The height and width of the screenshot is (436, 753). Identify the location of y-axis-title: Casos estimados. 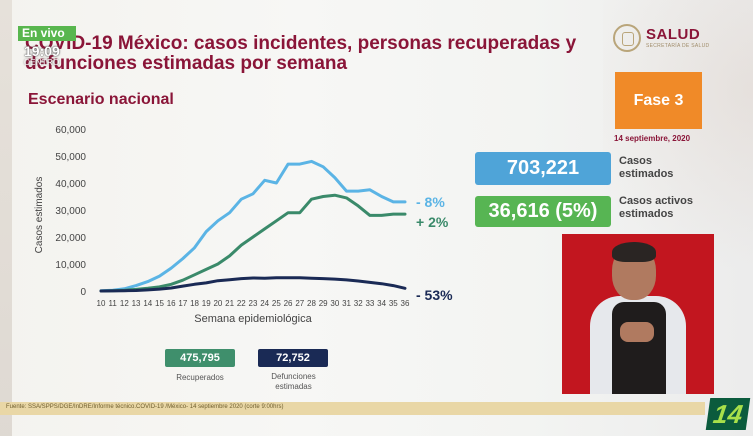
(39, 215).